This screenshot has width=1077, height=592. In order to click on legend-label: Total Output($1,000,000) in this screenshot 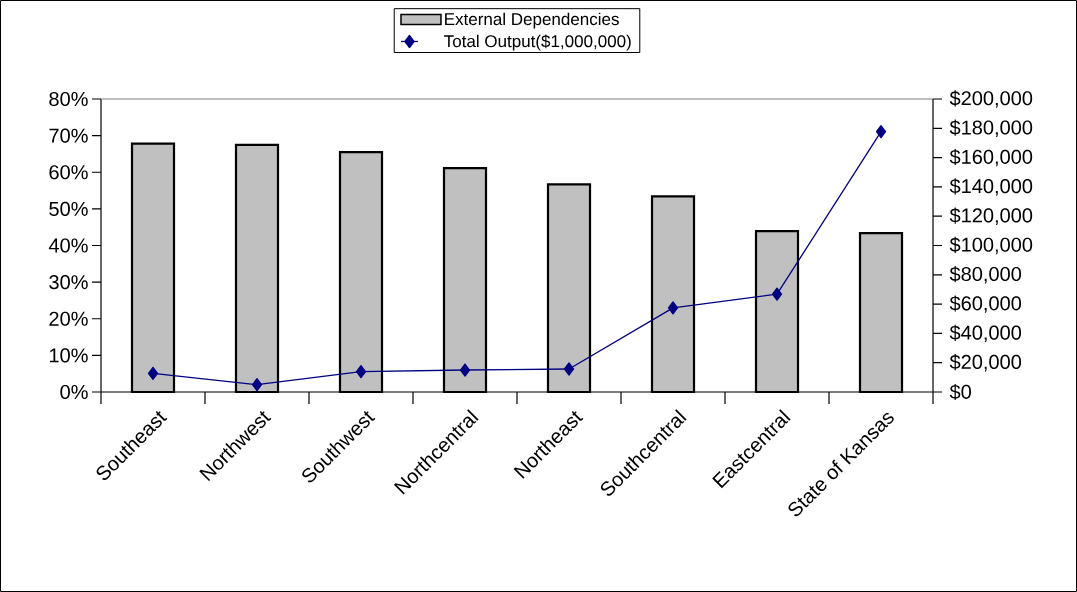, I will do `click(537, 42)`.